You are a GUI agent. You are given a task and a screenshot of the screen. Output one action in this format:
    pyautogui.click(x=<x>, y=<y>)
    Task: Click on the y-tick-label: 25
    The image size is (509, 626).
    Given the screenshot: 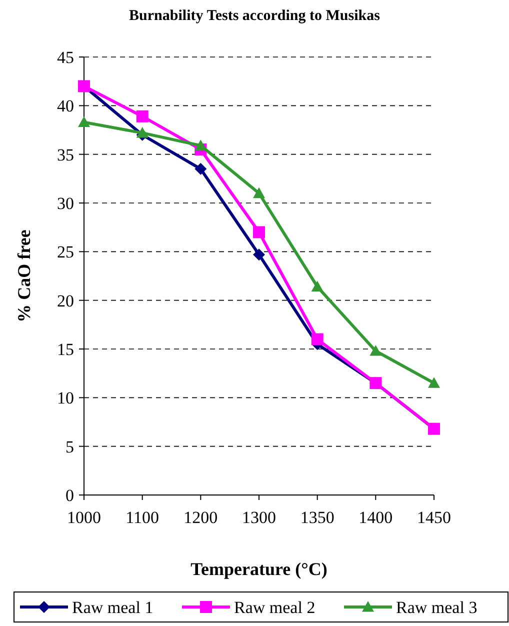 What is the action you would take?
    pyautogui.click(x=65, y=252)
    